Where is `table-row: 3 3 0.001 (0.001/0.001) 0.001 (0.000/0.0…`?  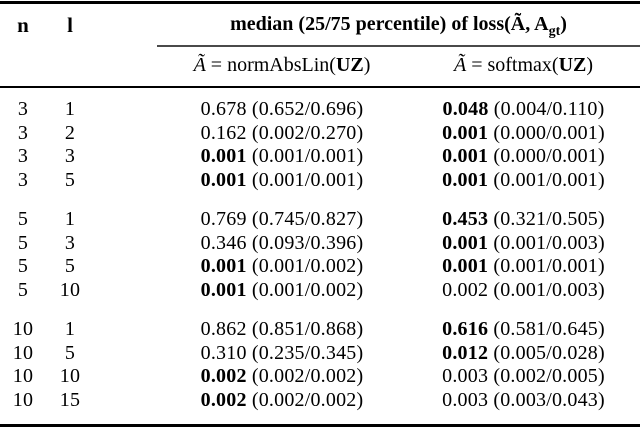 table-row: 3 3 0.001 (0.001/0.001) 0.001 (0.000/0.0… is located at coordinates (320, 157).